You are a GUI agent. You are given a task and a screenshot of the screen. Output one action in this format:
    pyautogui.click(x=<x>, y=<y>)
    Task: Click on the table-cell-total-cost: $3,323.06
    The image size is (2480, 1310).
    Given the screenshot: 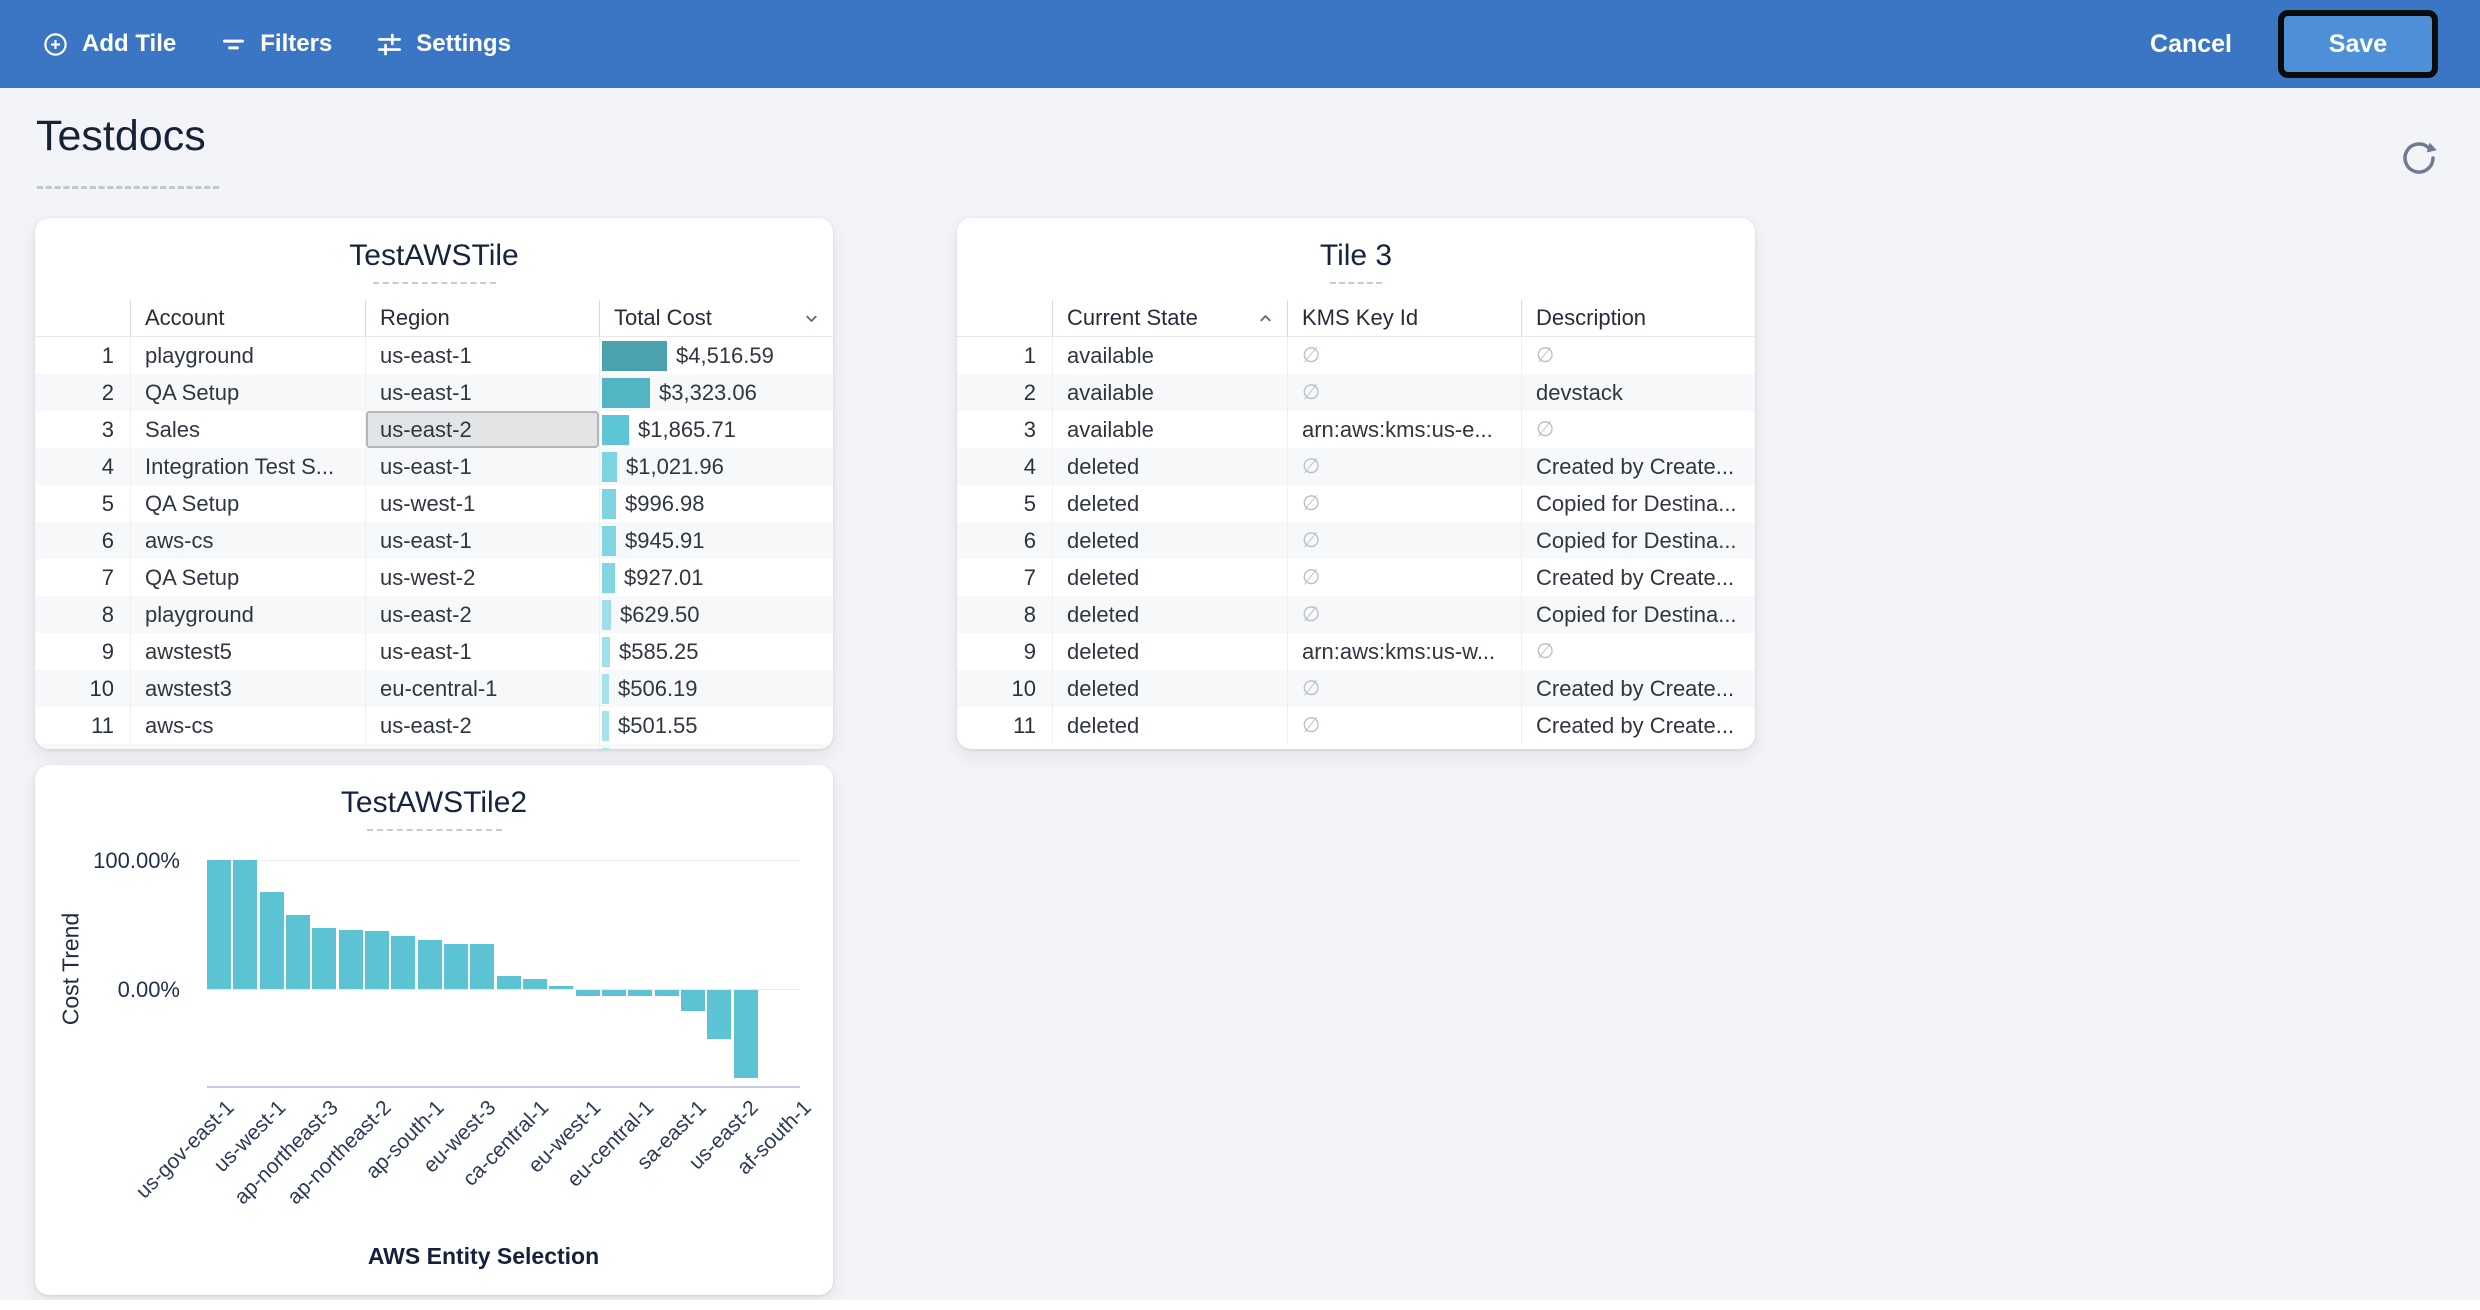 What is the action you would take?
    pyautogui.click(x=716, y=392)
    